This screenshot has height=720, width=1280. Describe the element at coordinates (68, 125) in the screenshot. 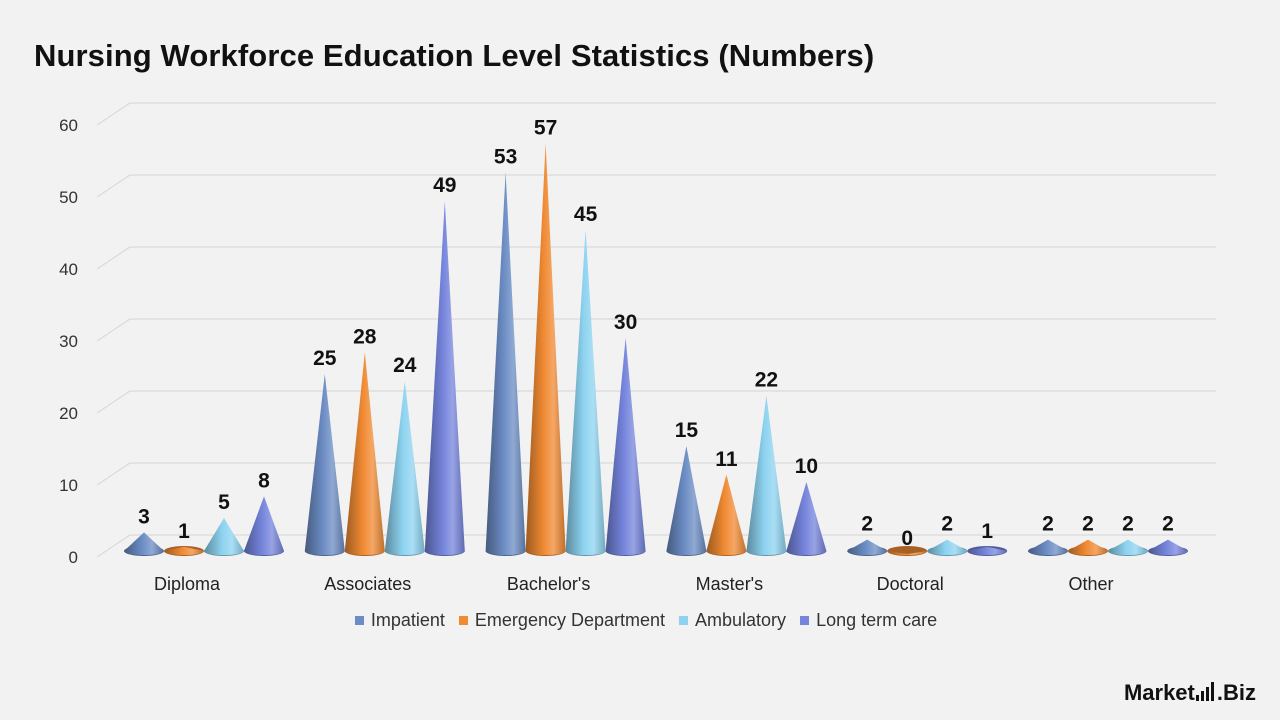

I see `y-tick-label: 60` at that location.